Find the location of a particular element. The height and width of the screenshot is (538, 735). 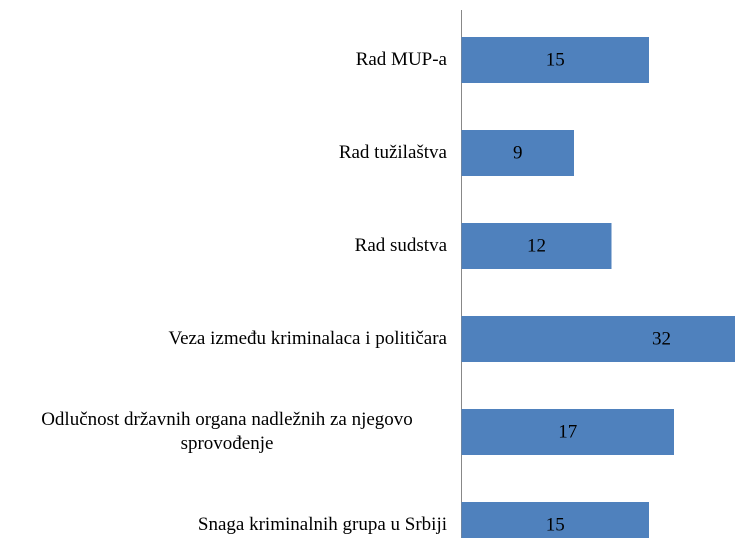

category-label: Veza između kriminalaca i političara is located at coordinates (307, 338).